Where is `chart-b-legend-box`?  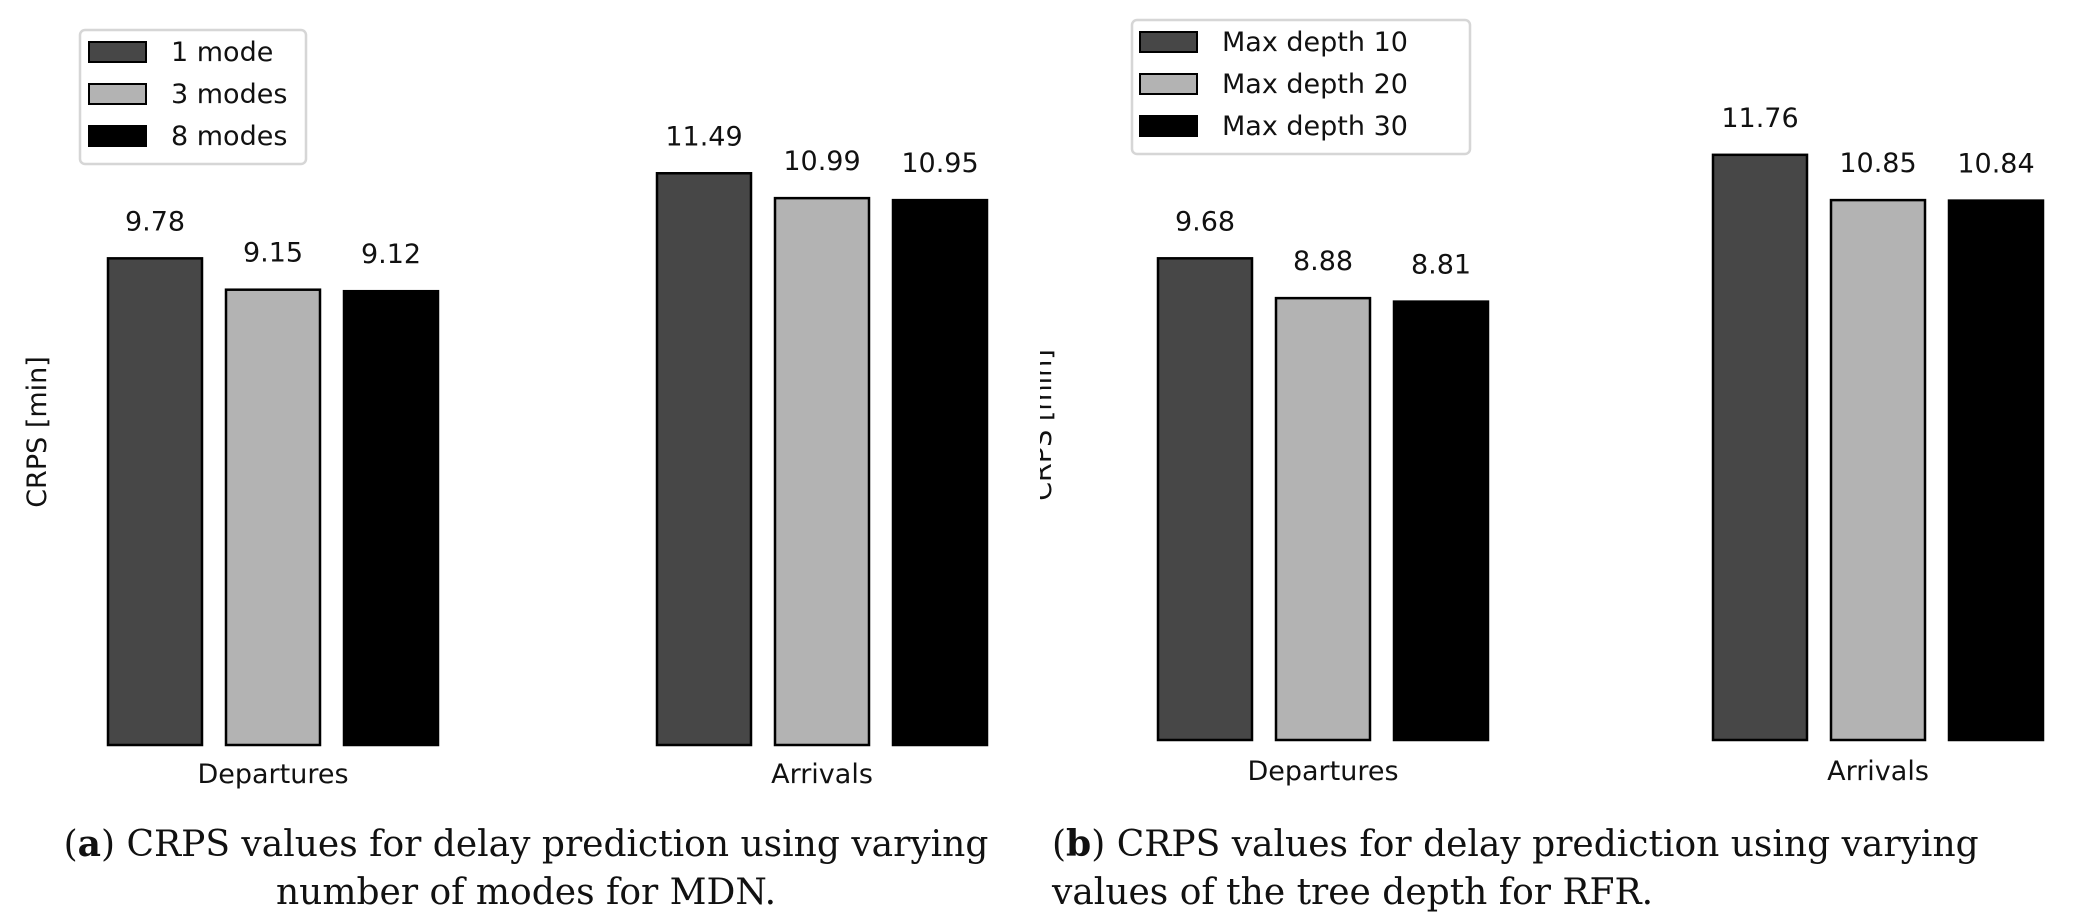 chart-b-legend-box is located at coordinates (1301, 87).